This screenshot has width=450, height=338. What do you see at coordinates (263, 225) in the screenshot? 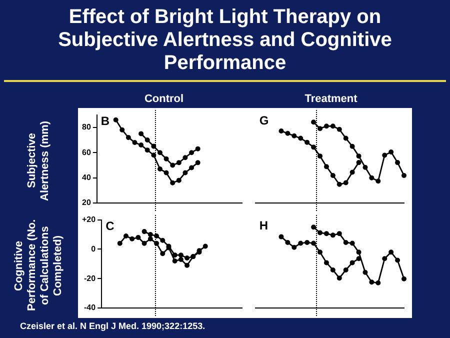
I see `annotation: H` at bounding box center [263, 225].